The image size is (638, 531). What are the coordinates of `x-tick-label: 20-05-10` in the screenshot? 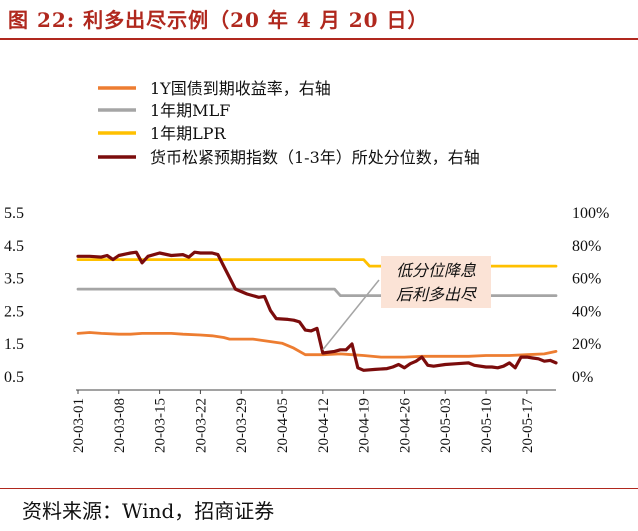 It's located at (487, 425).